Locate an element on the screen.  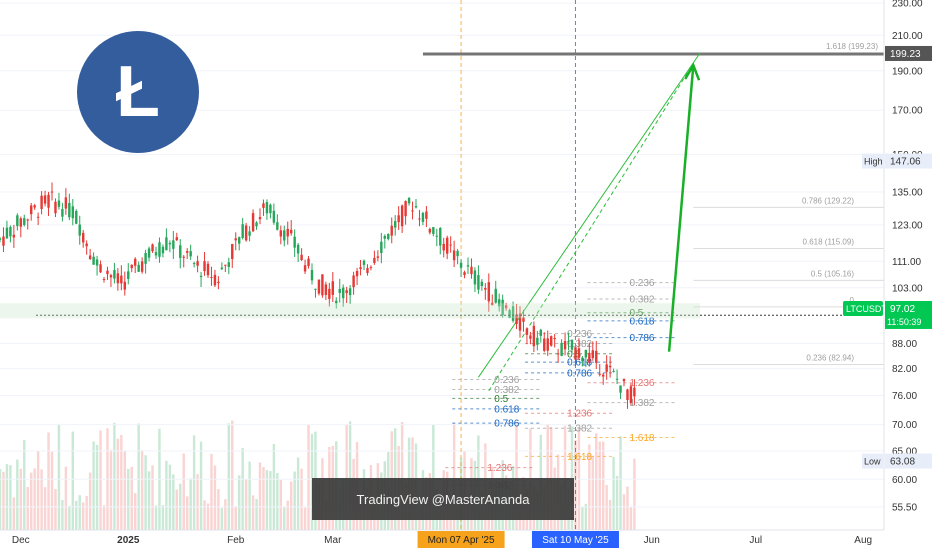
y-tick-label: 135.00 is located at coordinates (907, 192).